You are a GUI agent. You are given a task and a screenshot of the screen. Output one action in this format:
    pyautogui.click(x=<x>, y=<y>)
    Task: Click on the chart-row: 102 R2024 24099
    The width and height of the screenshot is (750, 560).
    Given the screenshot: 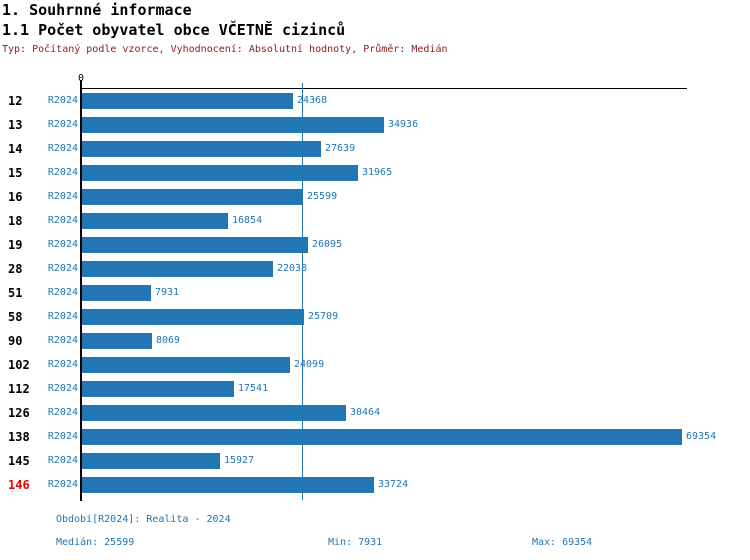 What is the action you would take?
    pyautogui.click(x=375, y=365)
    